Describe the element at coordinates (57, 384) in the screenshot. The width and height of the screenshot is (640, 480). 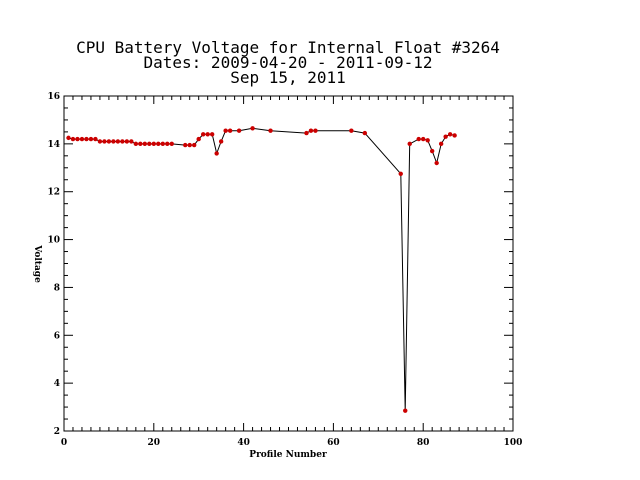
I see `y-tick-label: 4` at that location.